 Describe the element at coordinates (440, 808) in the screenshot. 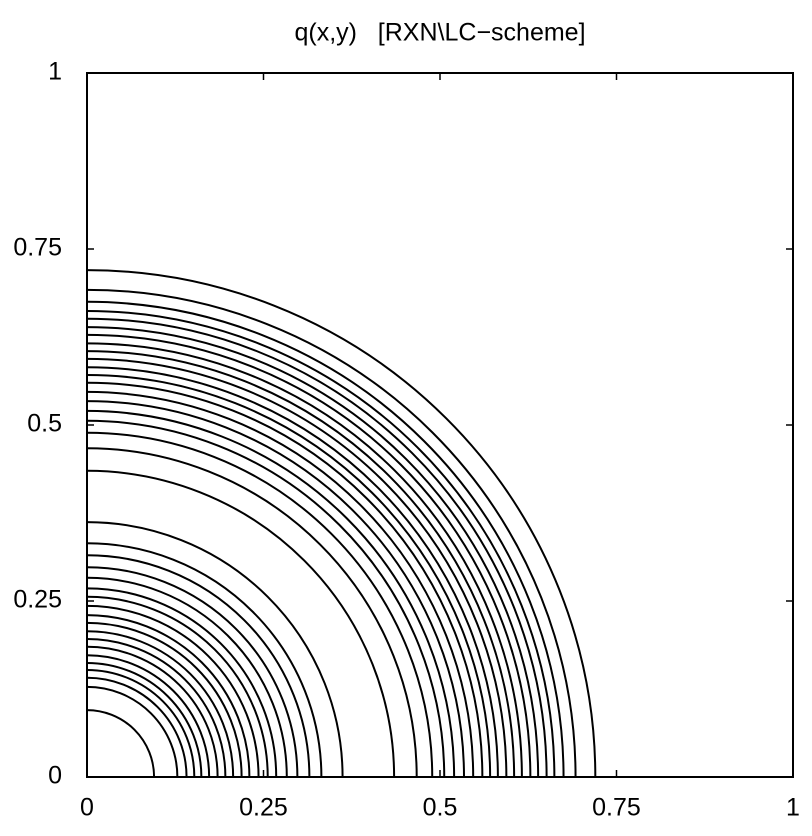

I see `x-tick-label: 0.5` at that location.